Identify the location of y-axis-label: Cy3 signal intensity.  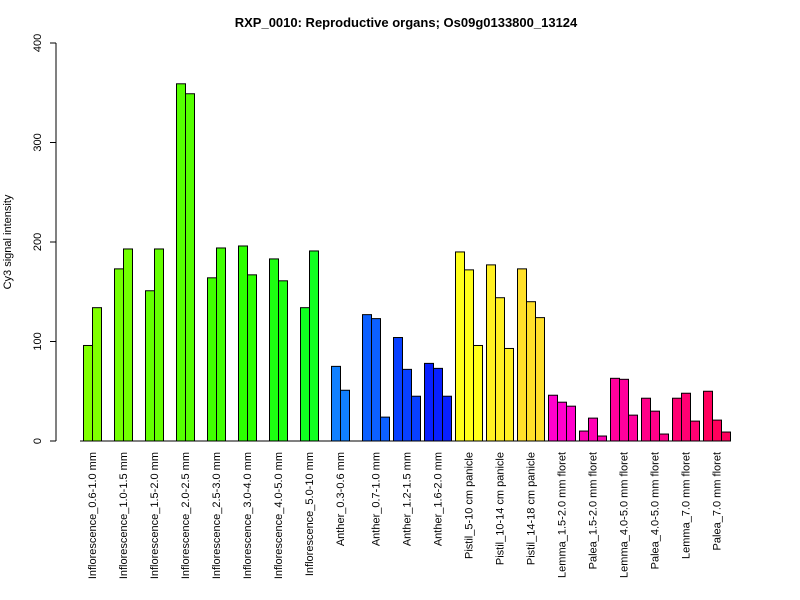
(8, 241).